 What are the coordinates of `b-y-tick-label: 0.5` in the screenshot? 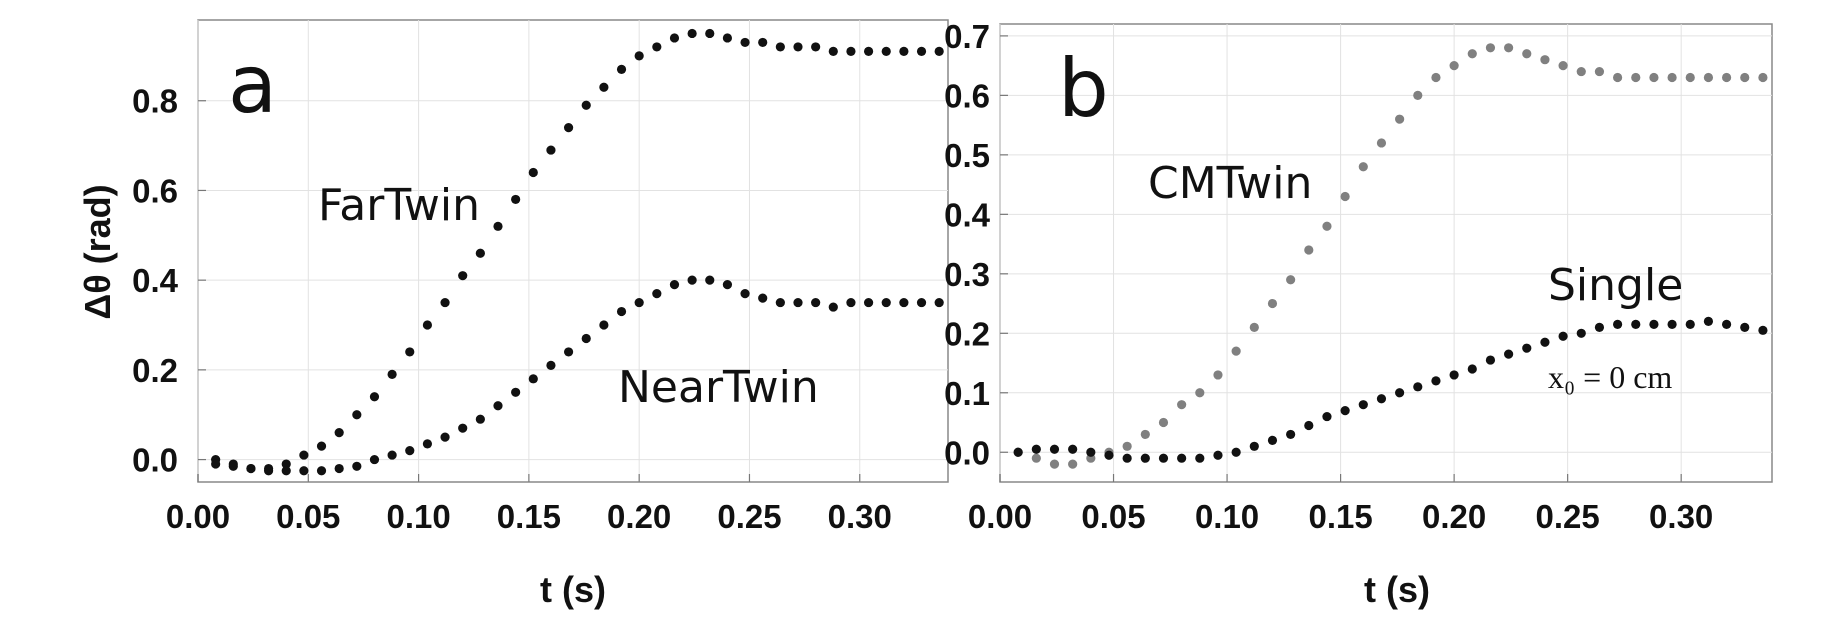 It's located at (967, 155).